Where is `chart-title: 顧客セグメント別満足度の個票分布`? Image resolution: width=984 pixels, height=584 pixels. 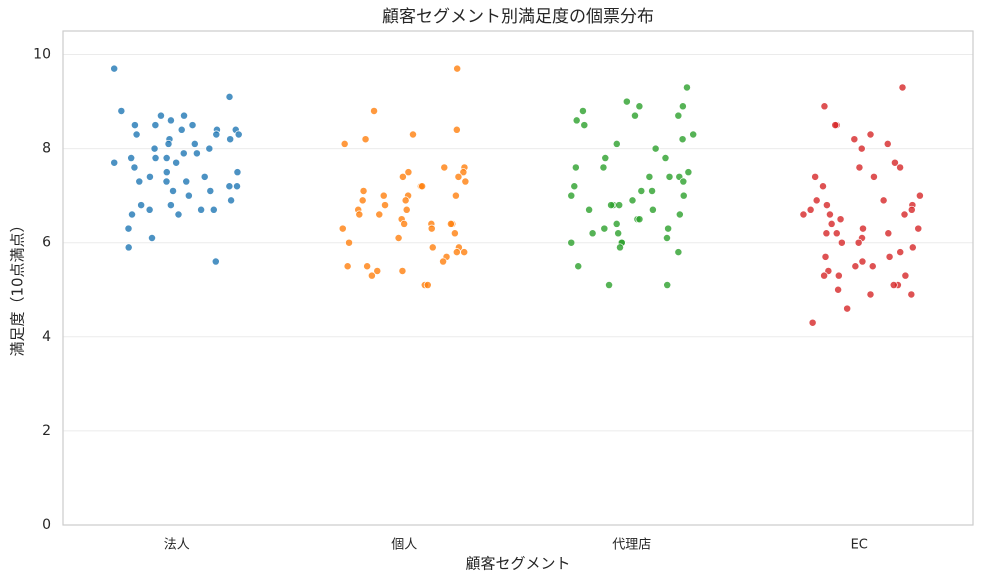 chart-title: 顧客セグメント別満足度の個票分布 is located at coordinates (518, 17).